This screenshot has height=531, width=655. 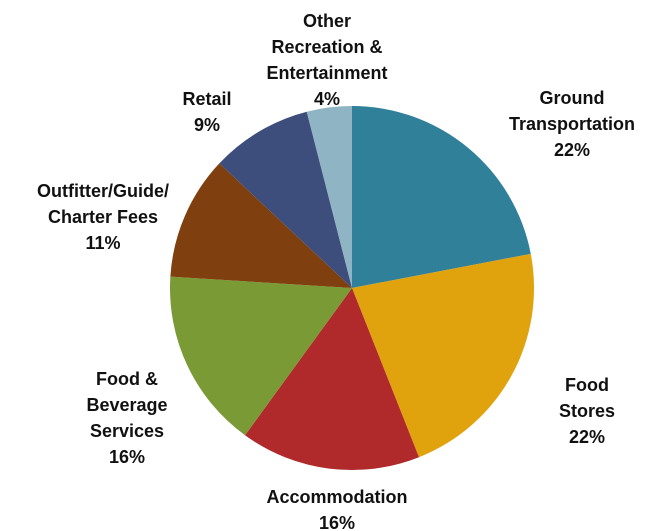 I want to click on slice-label: Retail 9%, so click(x=206, y=112).